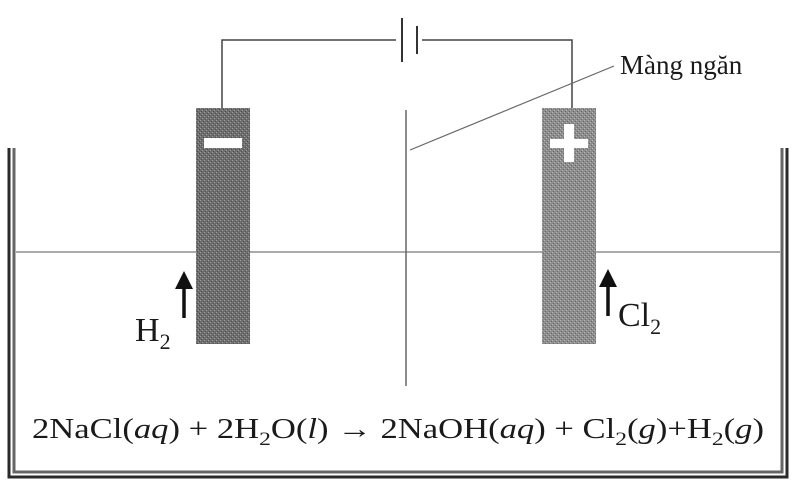 This screenshot has height=484, width=797. What do you see at coordinates (184, 280) in the screenshot?
I see `h2-arrow-head-icon` at bounding box center [184, 280].